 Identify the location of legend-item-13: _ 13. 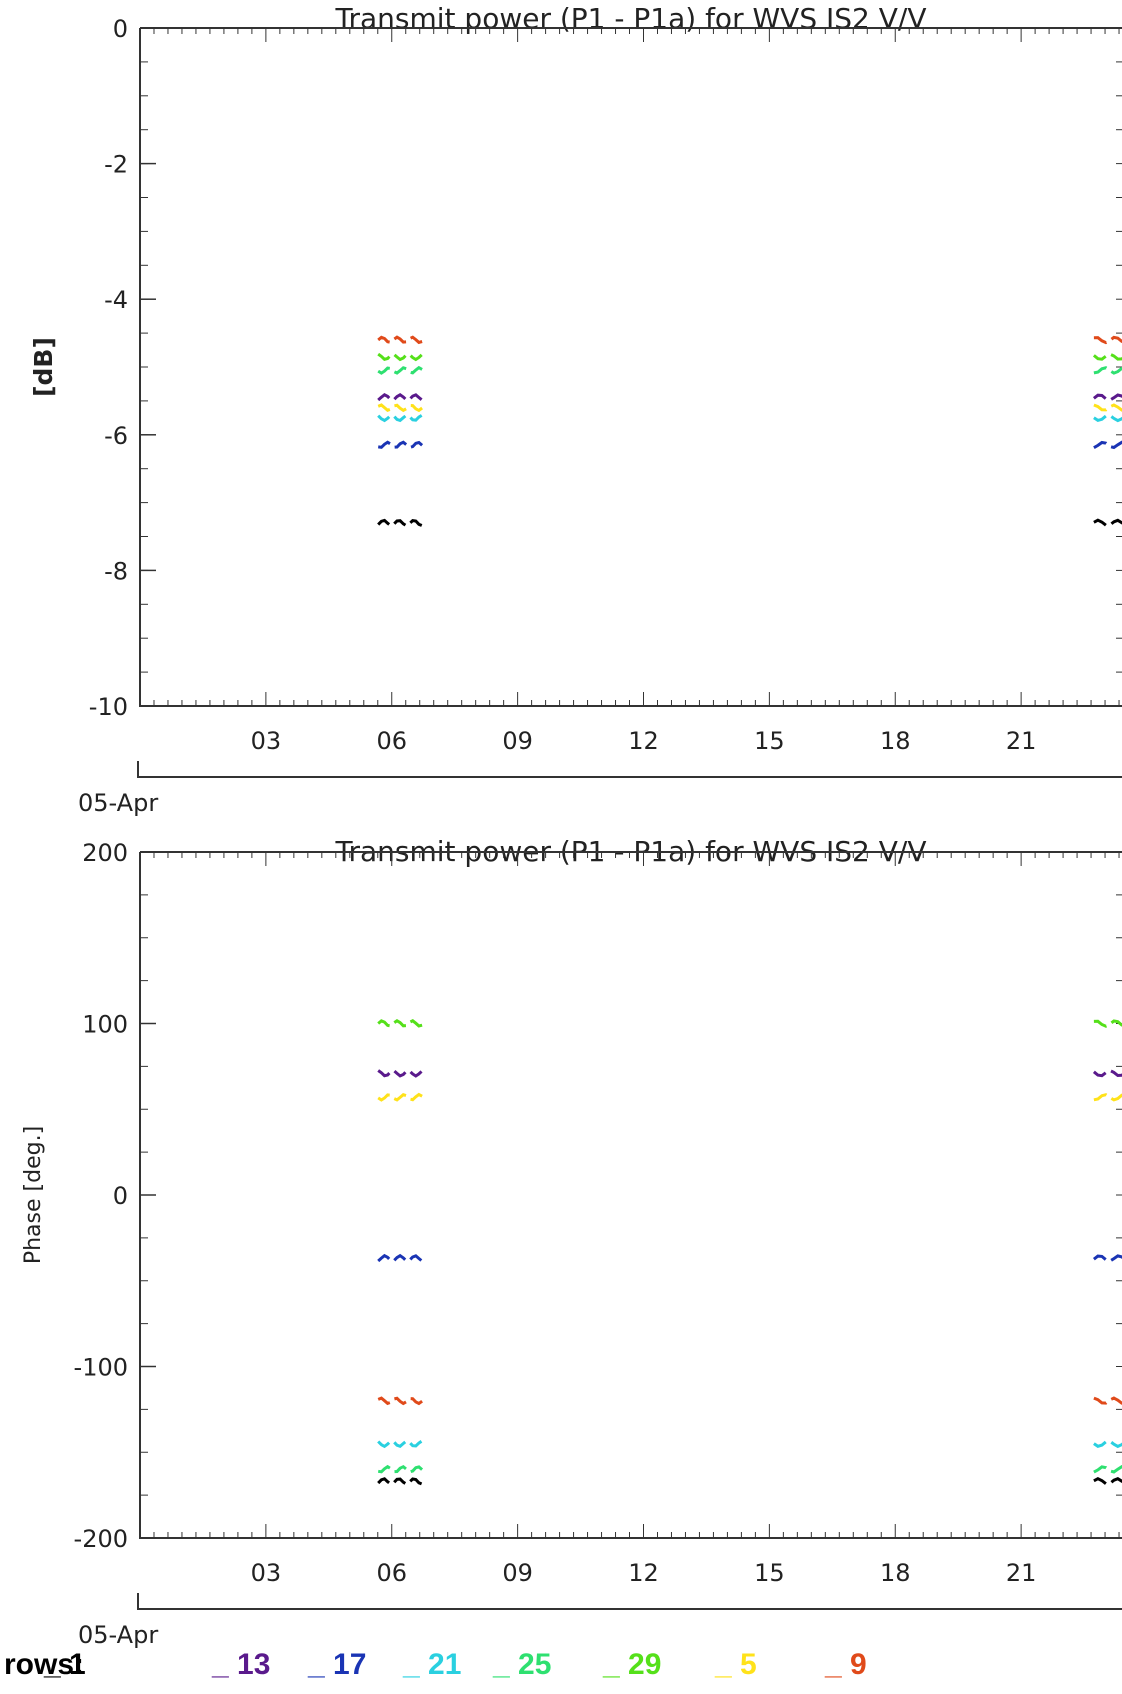
(241, 1664).